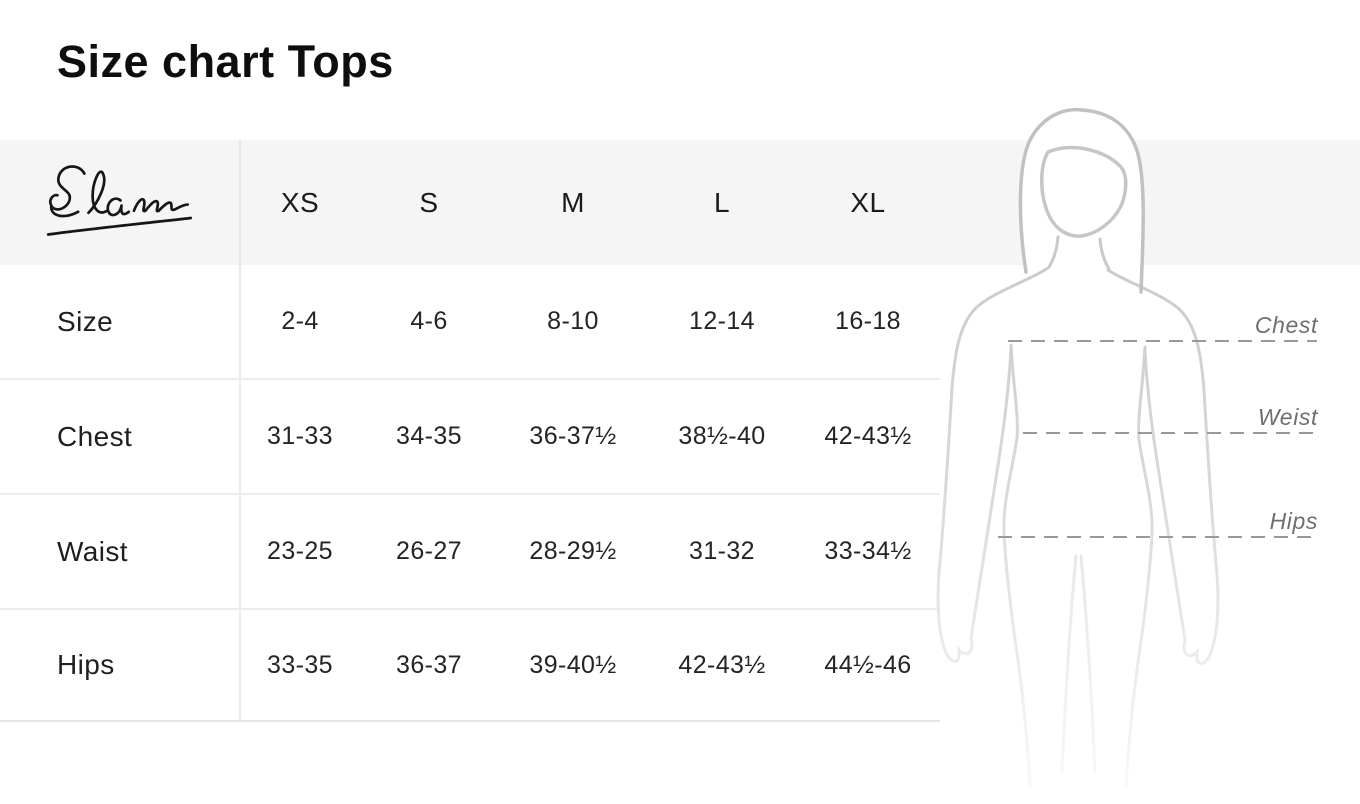  Describe the element at coordinates (429, 664) in the screenshot. I see `cell-hips-s: 36-37` at that location.